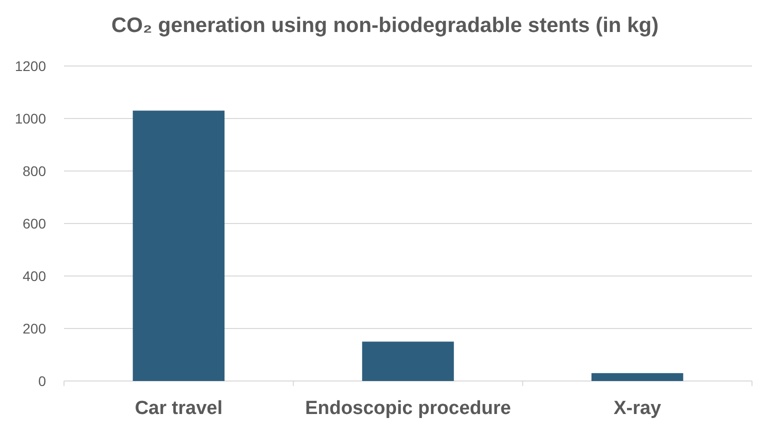 Image resolution: width=770 pixels, height=422 pixels. What do you see at coordinates (638, 408) in the screenshot?
I see `x-tick-label: X-ray` at bounding box center [638, 408].